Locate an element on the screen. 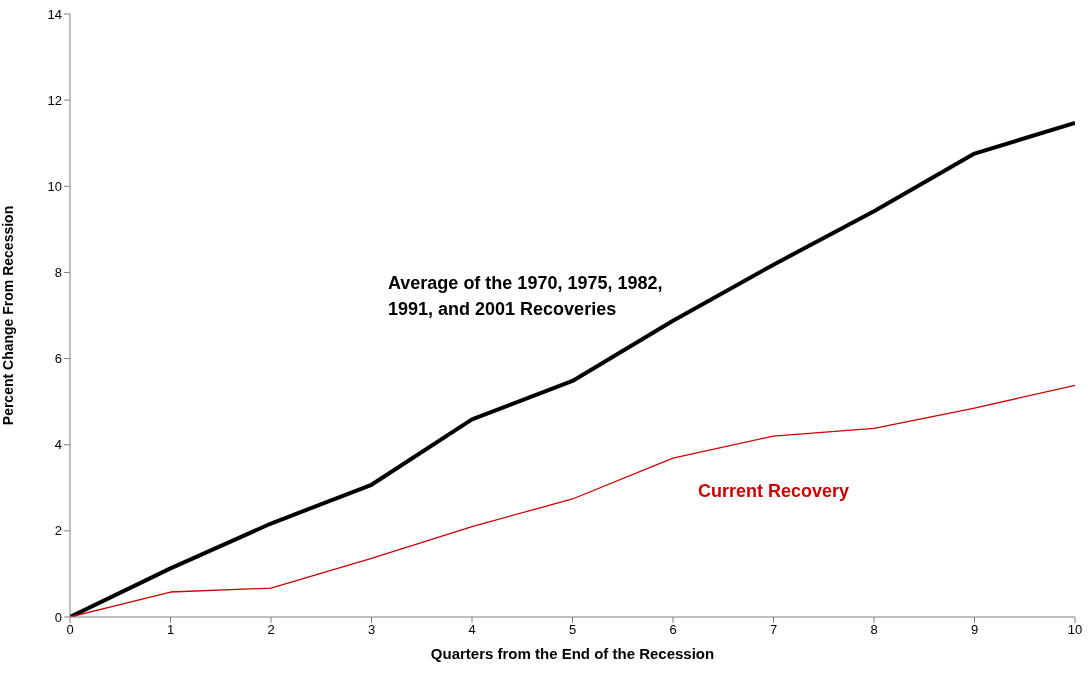 The width and height of the screenshot is (1092, 679). y-tick-label: 10 is located at coordinates (54, 186).